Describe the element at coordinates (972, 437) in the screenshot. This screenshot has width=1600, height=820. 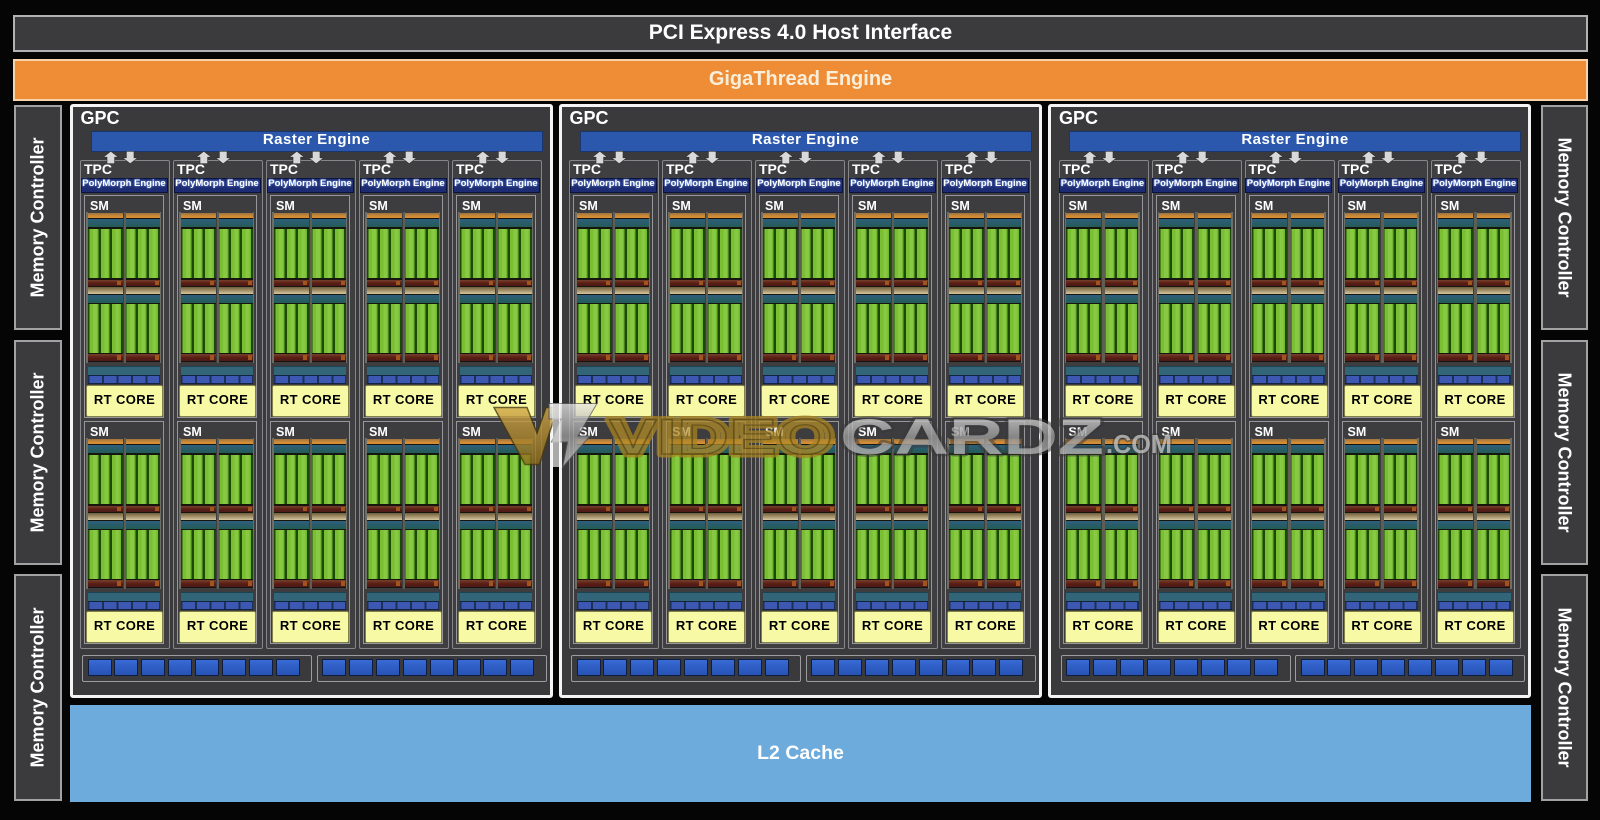
I see `svg-text: CARDZ` at that location.